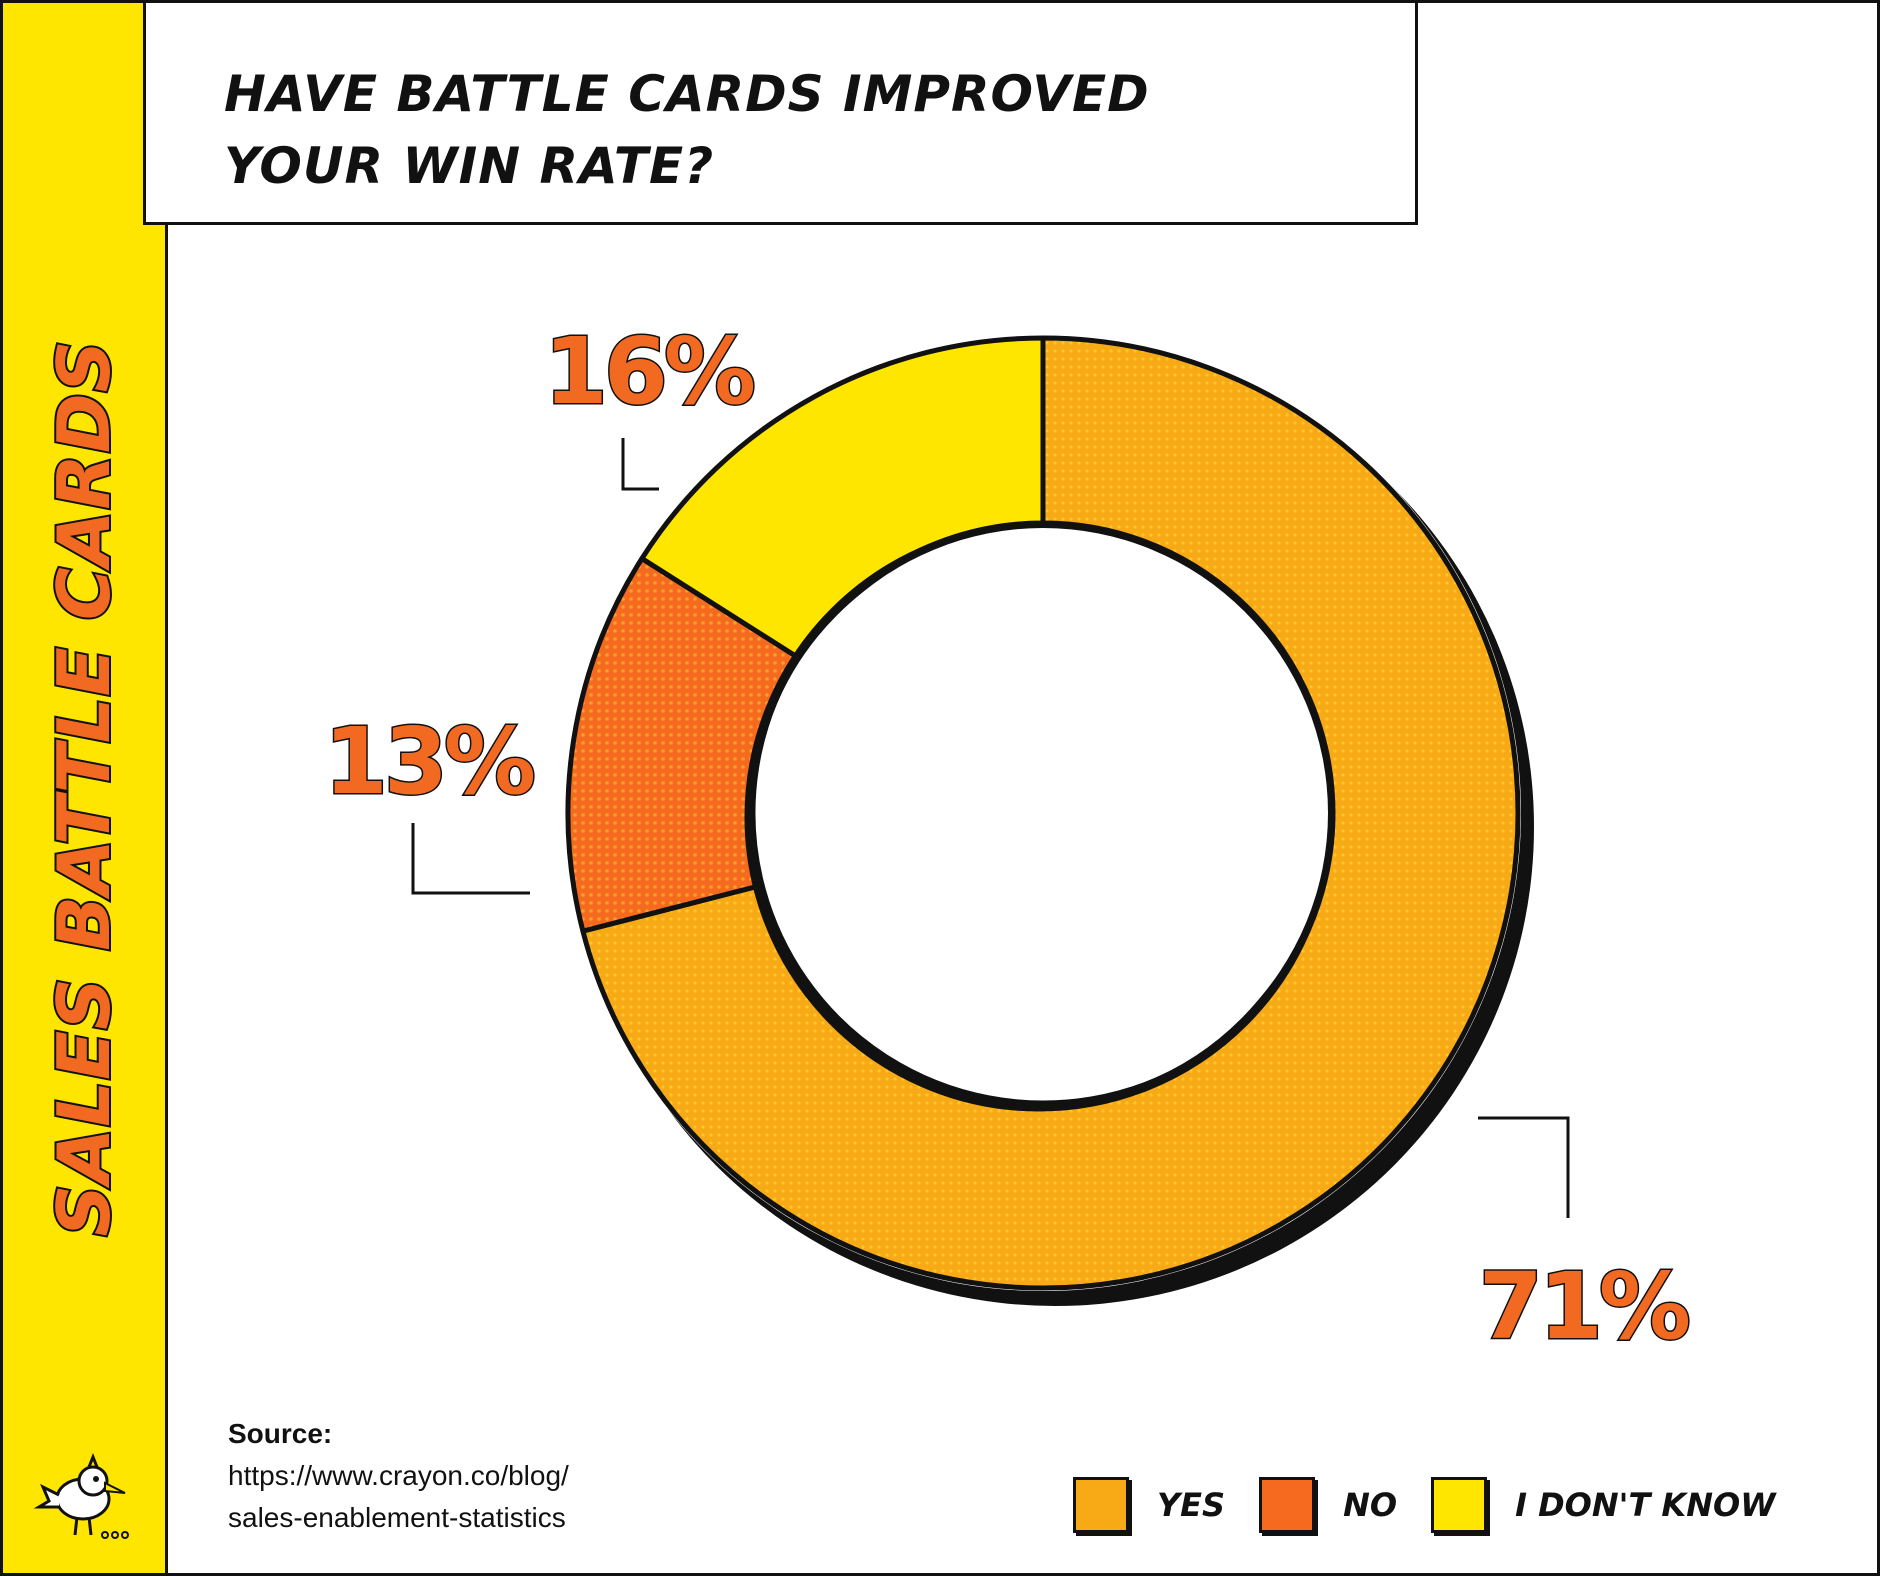 Image resolution: width=1880 pixels, height=1576 pixels. What do you see at coordinates (280, 1433) in the screenshot?
I see `source-label: Source:` at bounding box center [280, 1433].